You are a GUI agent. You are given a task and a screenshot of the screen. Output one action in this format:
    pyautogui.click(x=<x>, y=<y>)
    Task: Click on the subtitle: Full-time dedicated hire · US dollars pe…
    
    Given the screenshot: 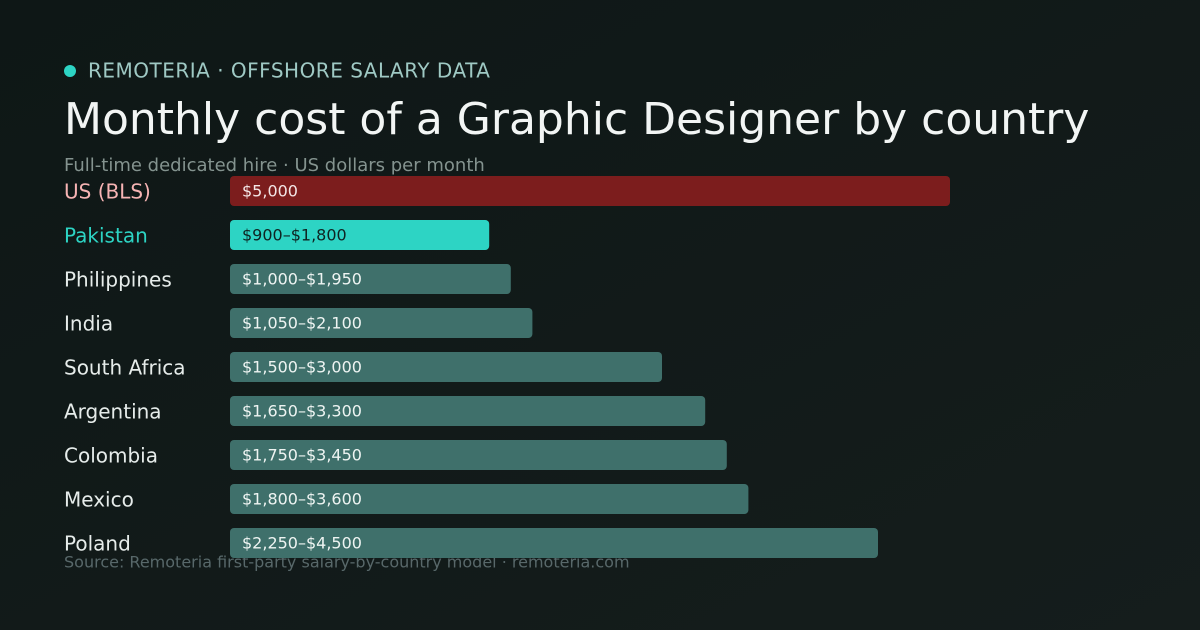 What is the action you would take?
    pyautogui.click(x=274, y=165)
    